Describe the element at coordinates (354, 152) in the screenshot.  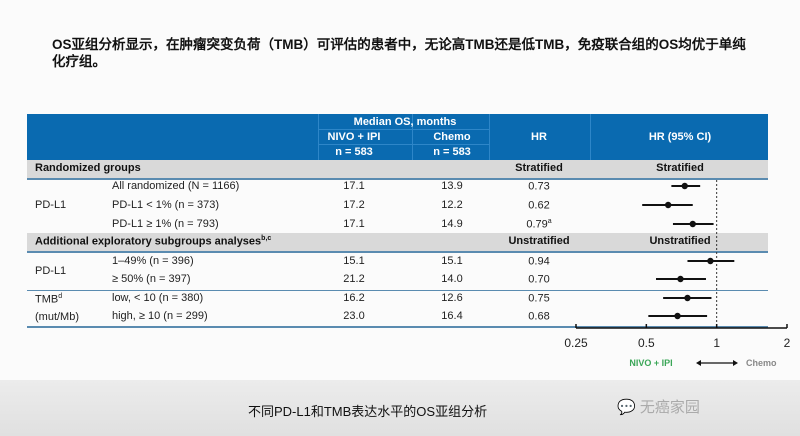
I see `nivo-n-header: n = 583` at that location.